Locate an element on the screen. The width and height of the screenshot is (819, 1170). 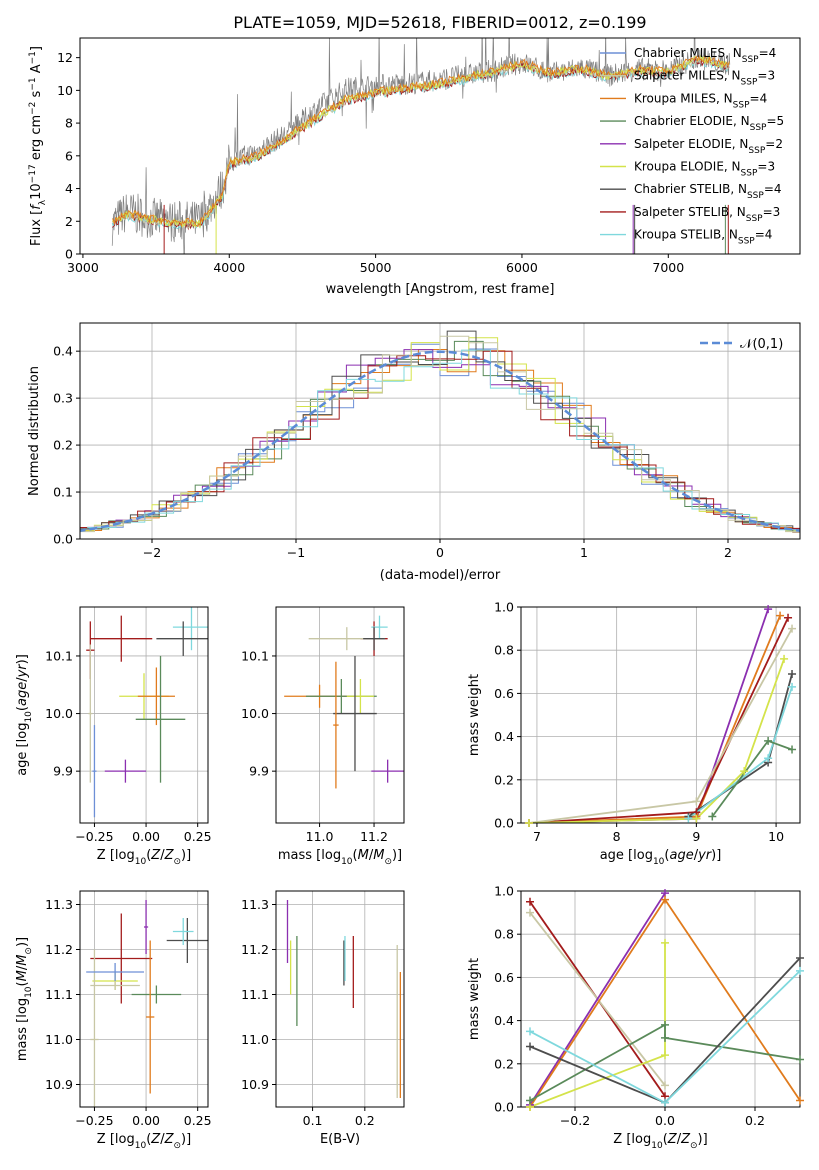
label-part: =5 is located at coordinates (775, 121).